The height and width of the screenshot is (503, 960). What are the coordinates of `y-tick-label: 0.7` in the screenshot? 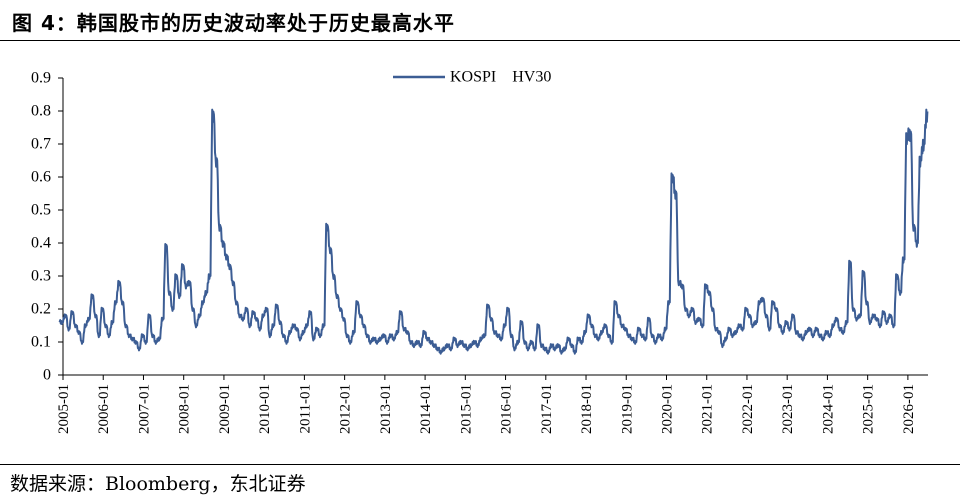 It's located at (41, 144).